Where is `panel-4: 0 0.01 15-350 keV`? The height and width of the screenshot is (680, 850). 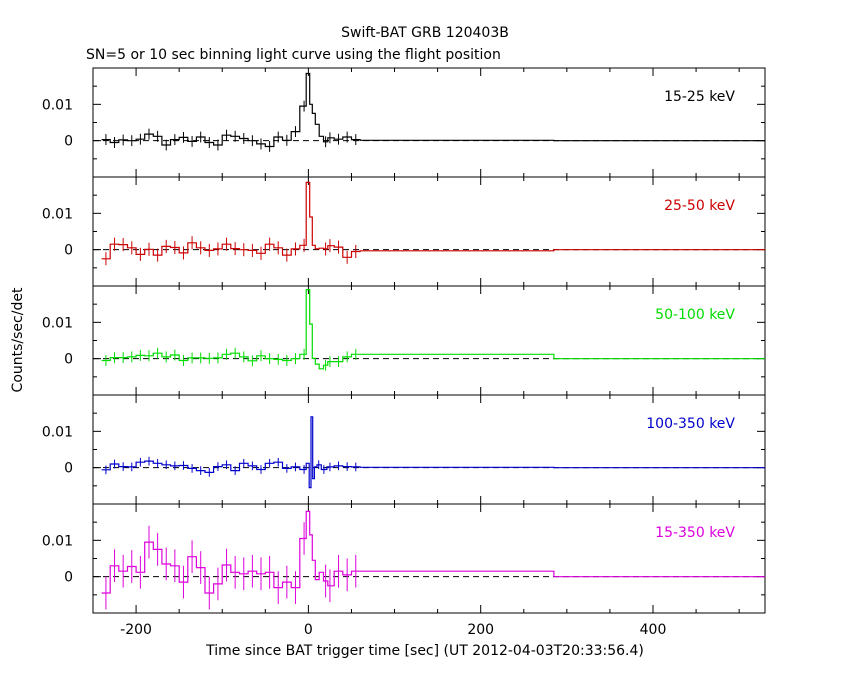
panel-4: 0 0.01 15-350 keV is located at coordinates (404, 558).